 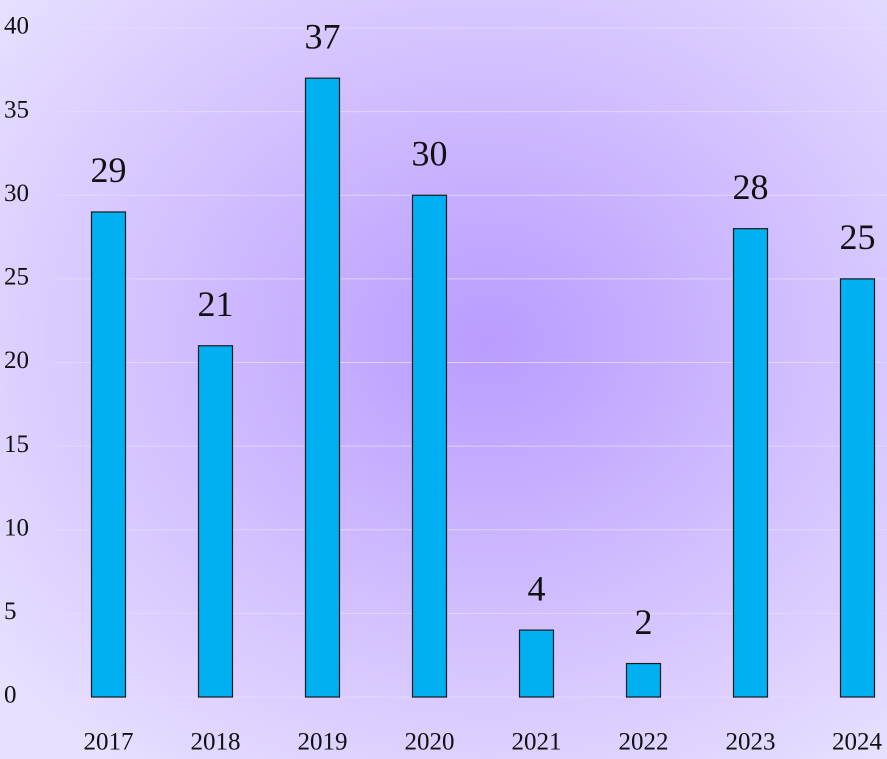 What do you see at coordinates (10, 611) in the screenshot?
I see `y-tick-label: 5` at bounding box center [10, 611].